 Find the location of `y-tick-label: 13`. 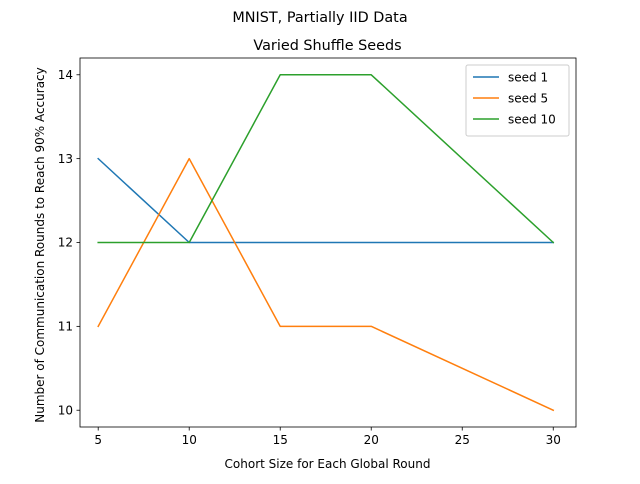

y-tick-label: 13 is located at coordinates (65, 159).